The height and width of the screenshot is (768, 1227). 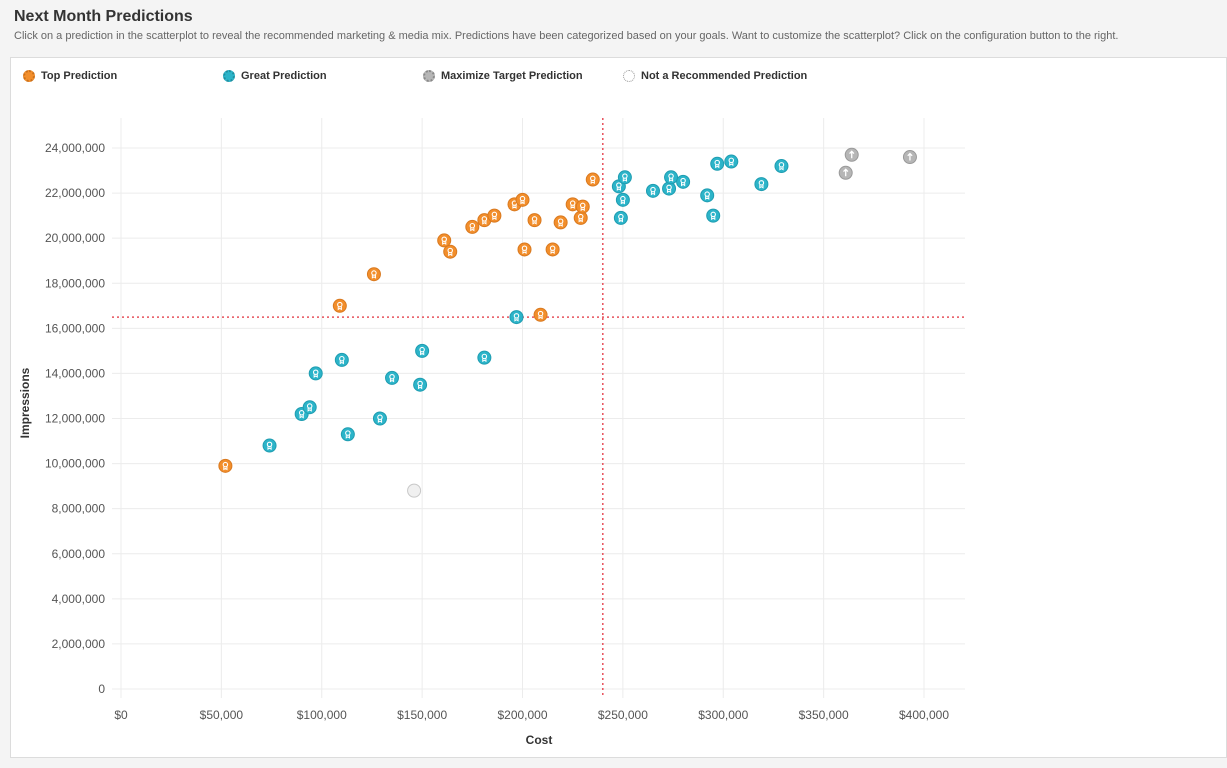 What do you see at coordinates (79, 76) in the screenshot?
I see `legend-label: Top Prediction` at bounding box center [79, 76].